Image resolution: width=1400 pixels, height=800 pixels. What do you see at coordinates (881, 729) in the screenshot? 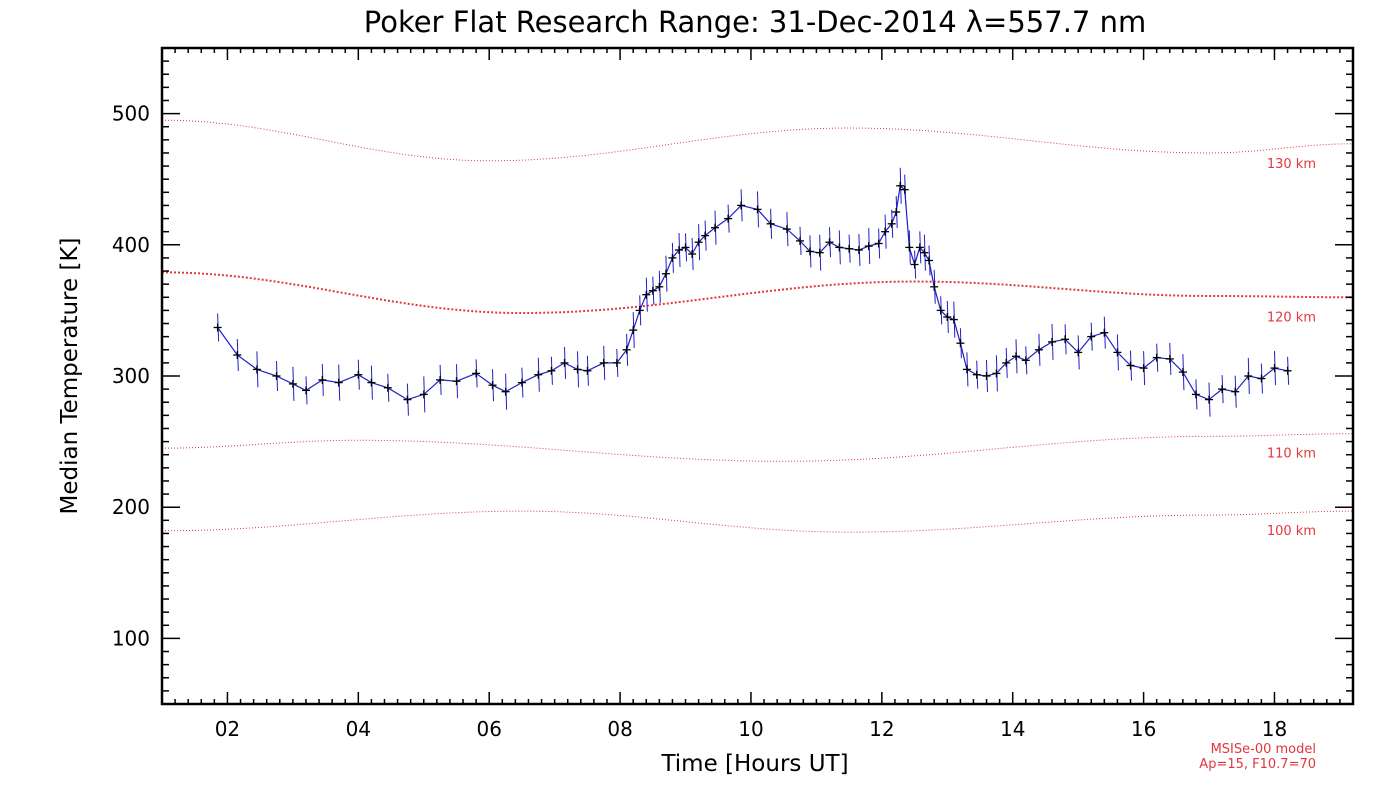
I see `x-tick-label: 12` at bounding box center [881, 729].